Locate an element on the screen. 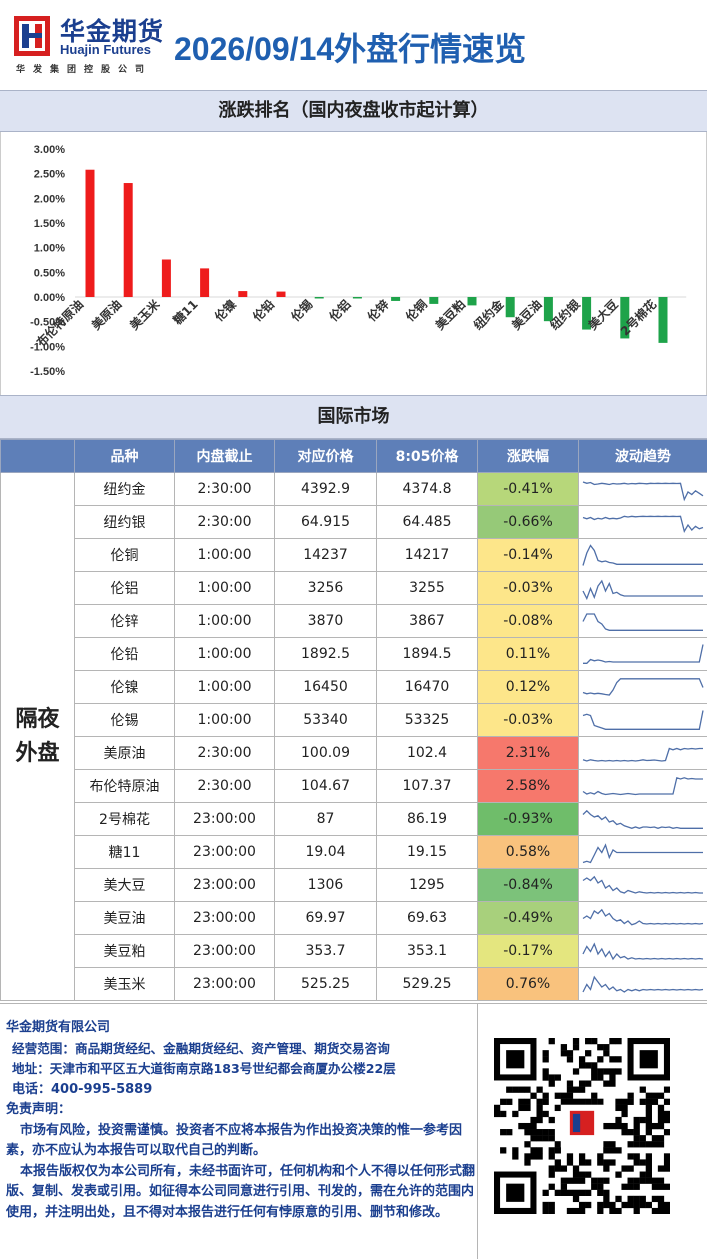  cell-name: 伦铜 is located at coordinates (124, 555).